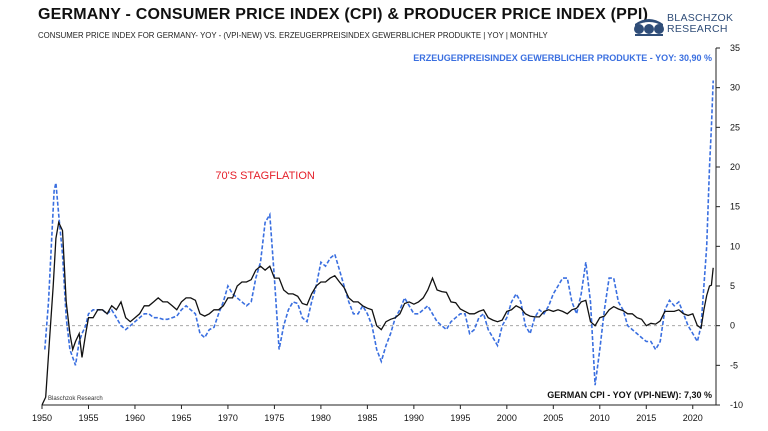 This screenshot has width=768, height=431. What do you see at coordinates (414, 418) in the screenshot?
I see `x-tick-label: 1990` at bounding box center [414, 418].